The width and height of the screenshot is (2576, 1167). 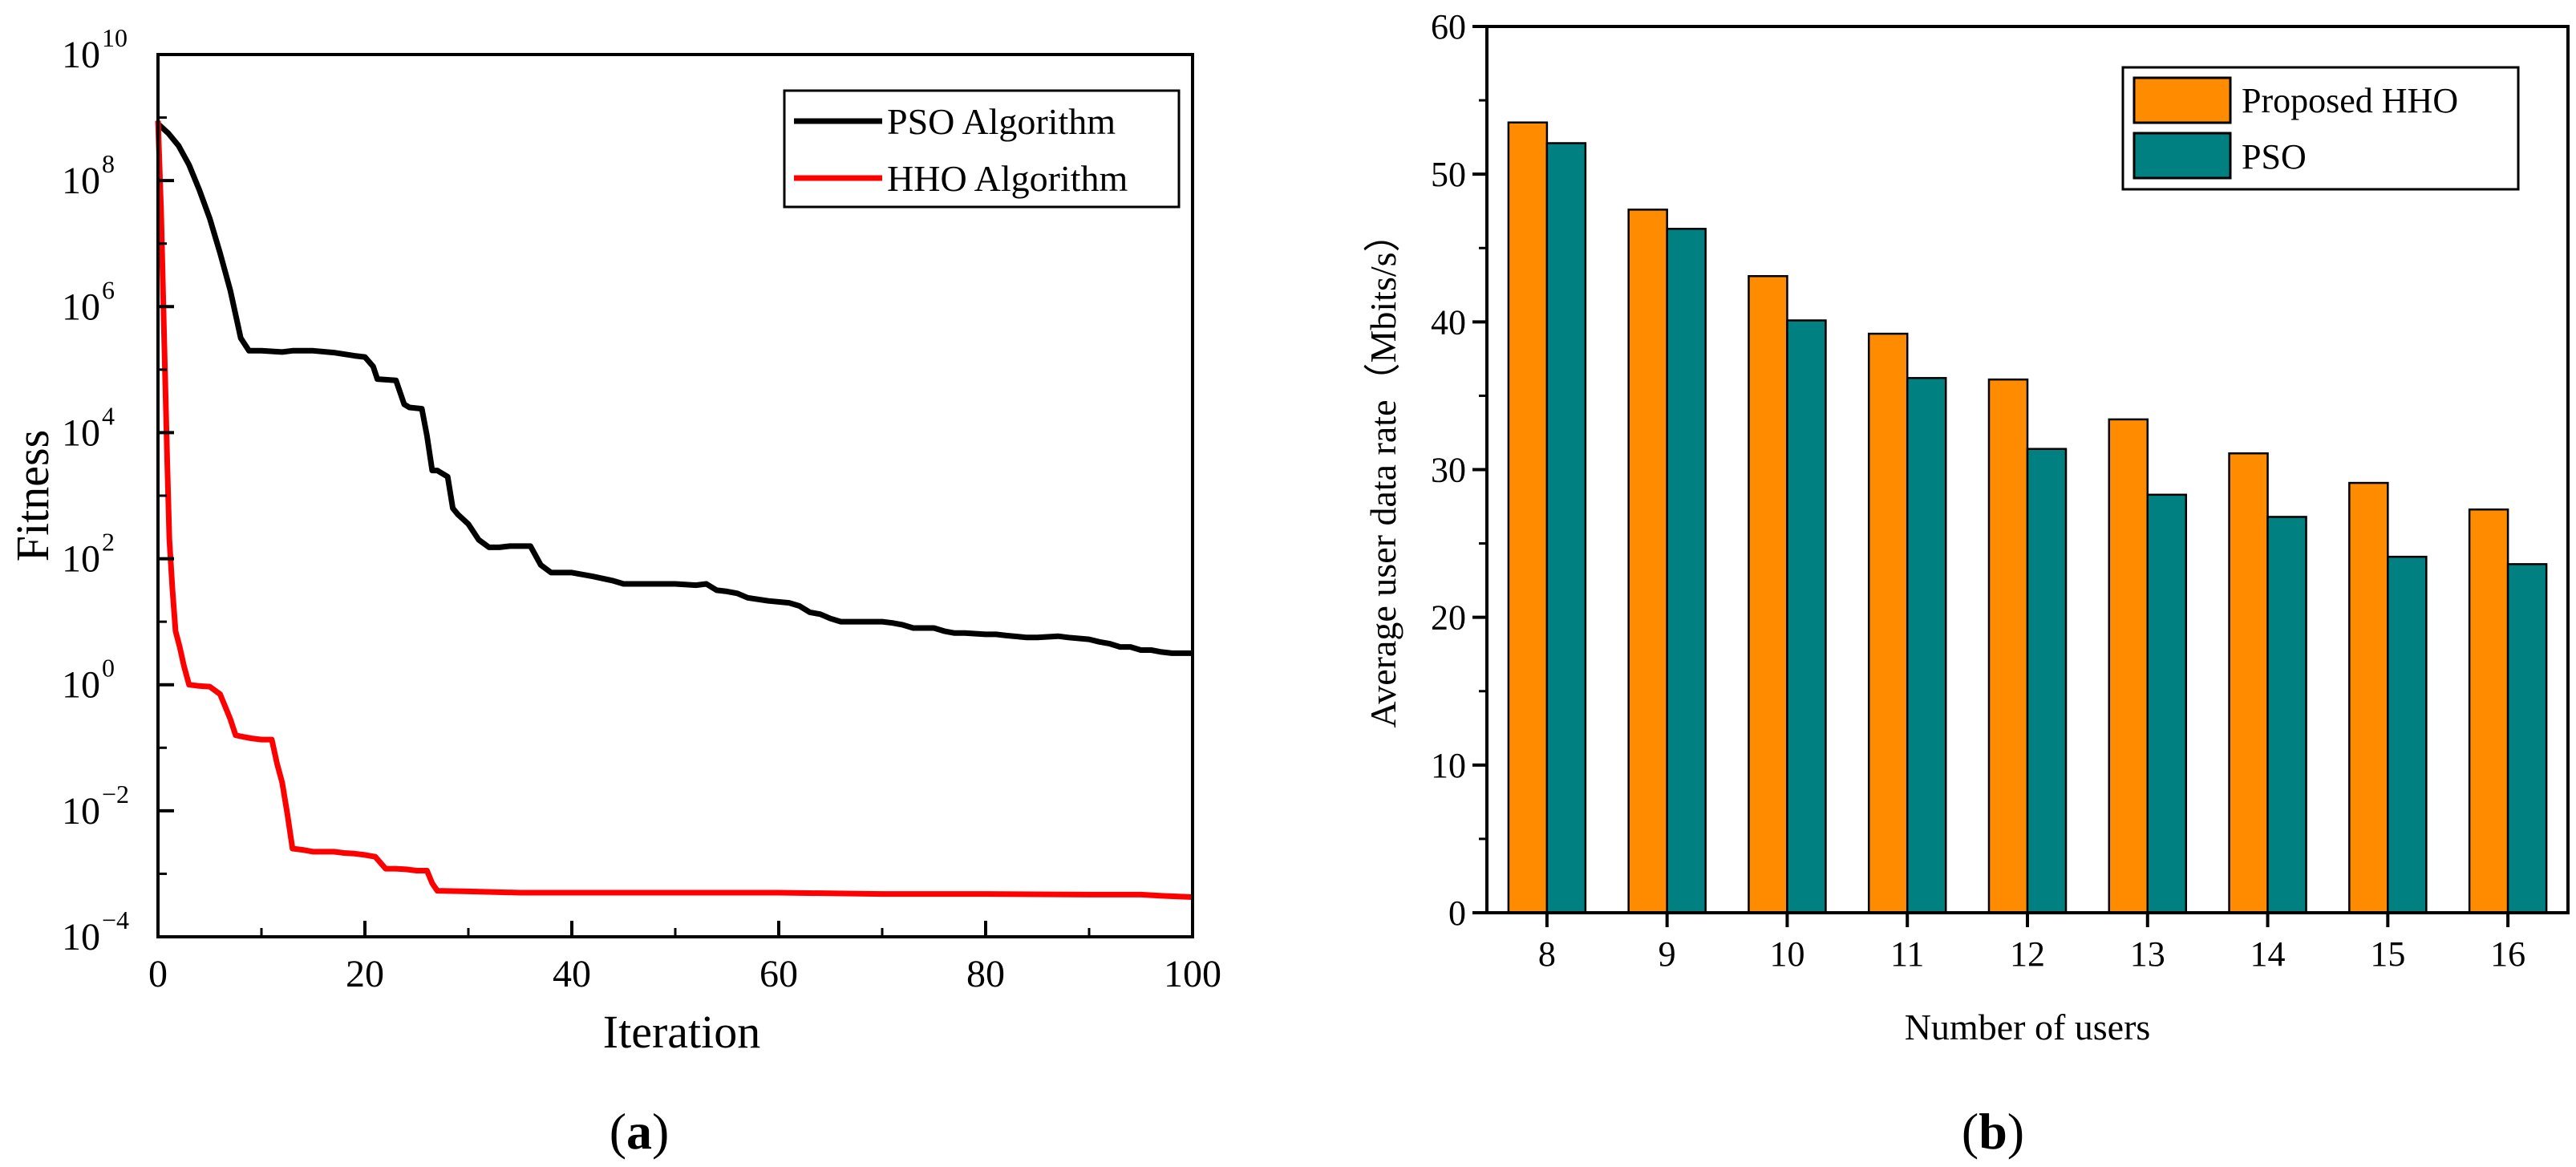 What do you see at coordinates (158, 974) in the screenshot?
I see `x-tick-label: 0` at bounding box center [158, 974].